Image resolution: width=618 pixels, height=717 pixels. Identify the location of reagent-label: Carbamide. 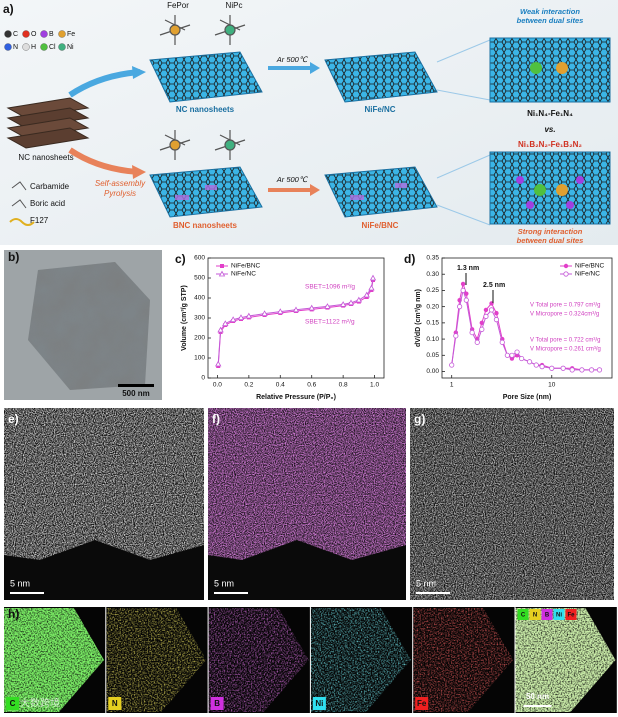
(50, 186).